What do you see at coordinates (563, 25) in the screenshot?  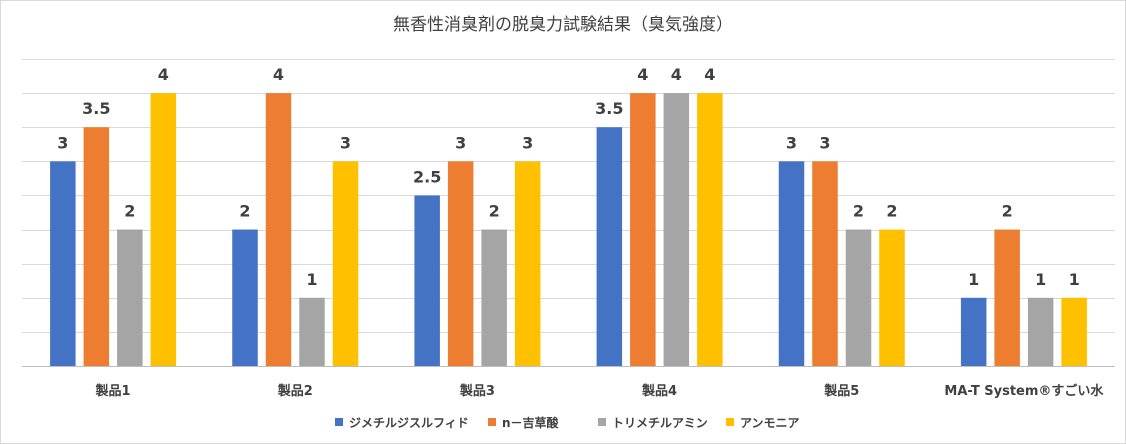 I see `chart-title: 無香性消臭剤の脱臭力試験結果（臭気強度）` at bounding box center [563, 25].